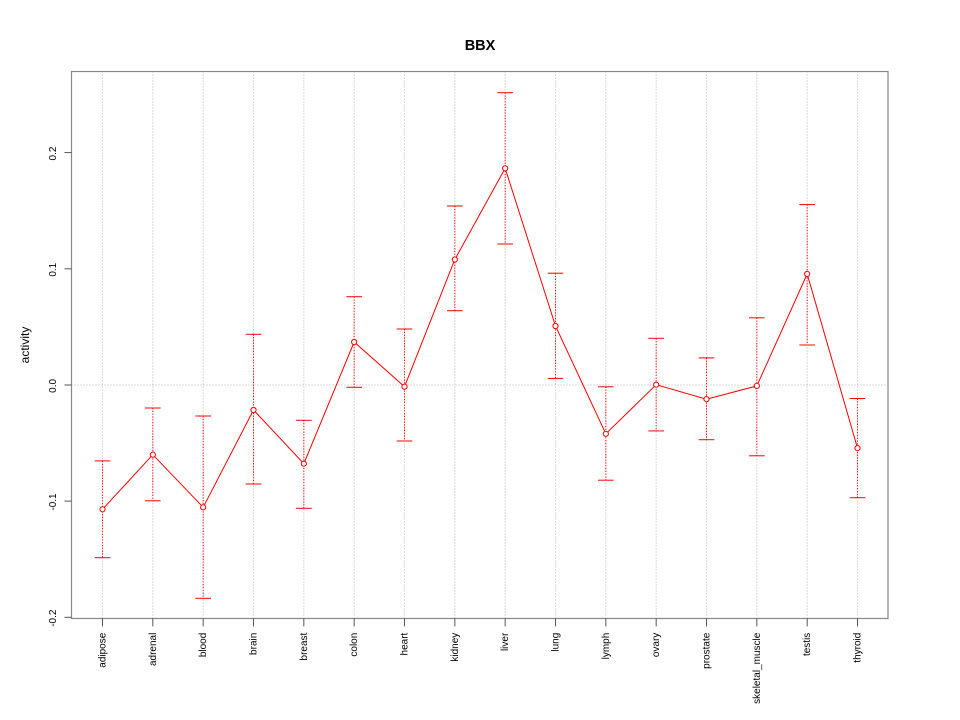 This screenshot has height=720, width=960. I want to click on svg-text: blood, so click(203, 645).